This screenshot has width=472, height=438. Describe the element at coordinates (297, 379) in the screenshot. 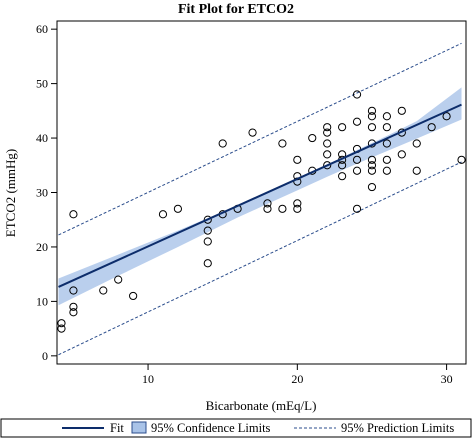

I see `x-tick-label: 20` at that location.